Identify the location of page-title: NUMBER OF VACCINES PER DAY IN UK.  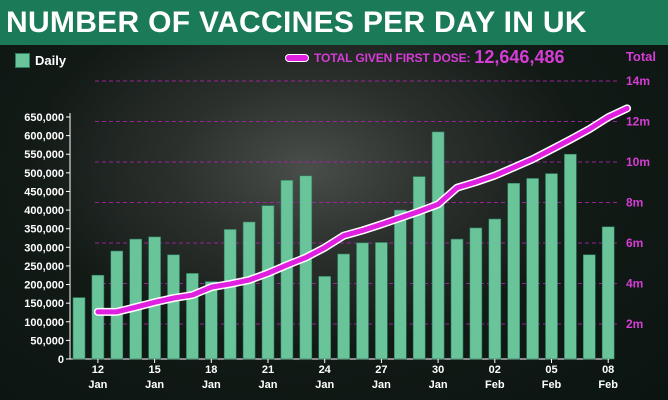
(296, 22).